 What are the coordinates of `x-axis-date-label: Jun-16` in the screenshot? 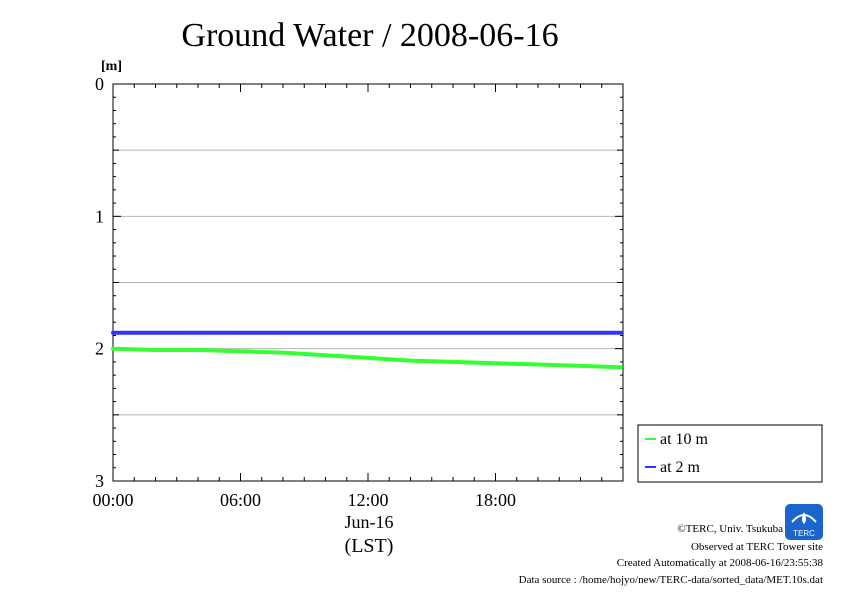 It's located at (369, 522).